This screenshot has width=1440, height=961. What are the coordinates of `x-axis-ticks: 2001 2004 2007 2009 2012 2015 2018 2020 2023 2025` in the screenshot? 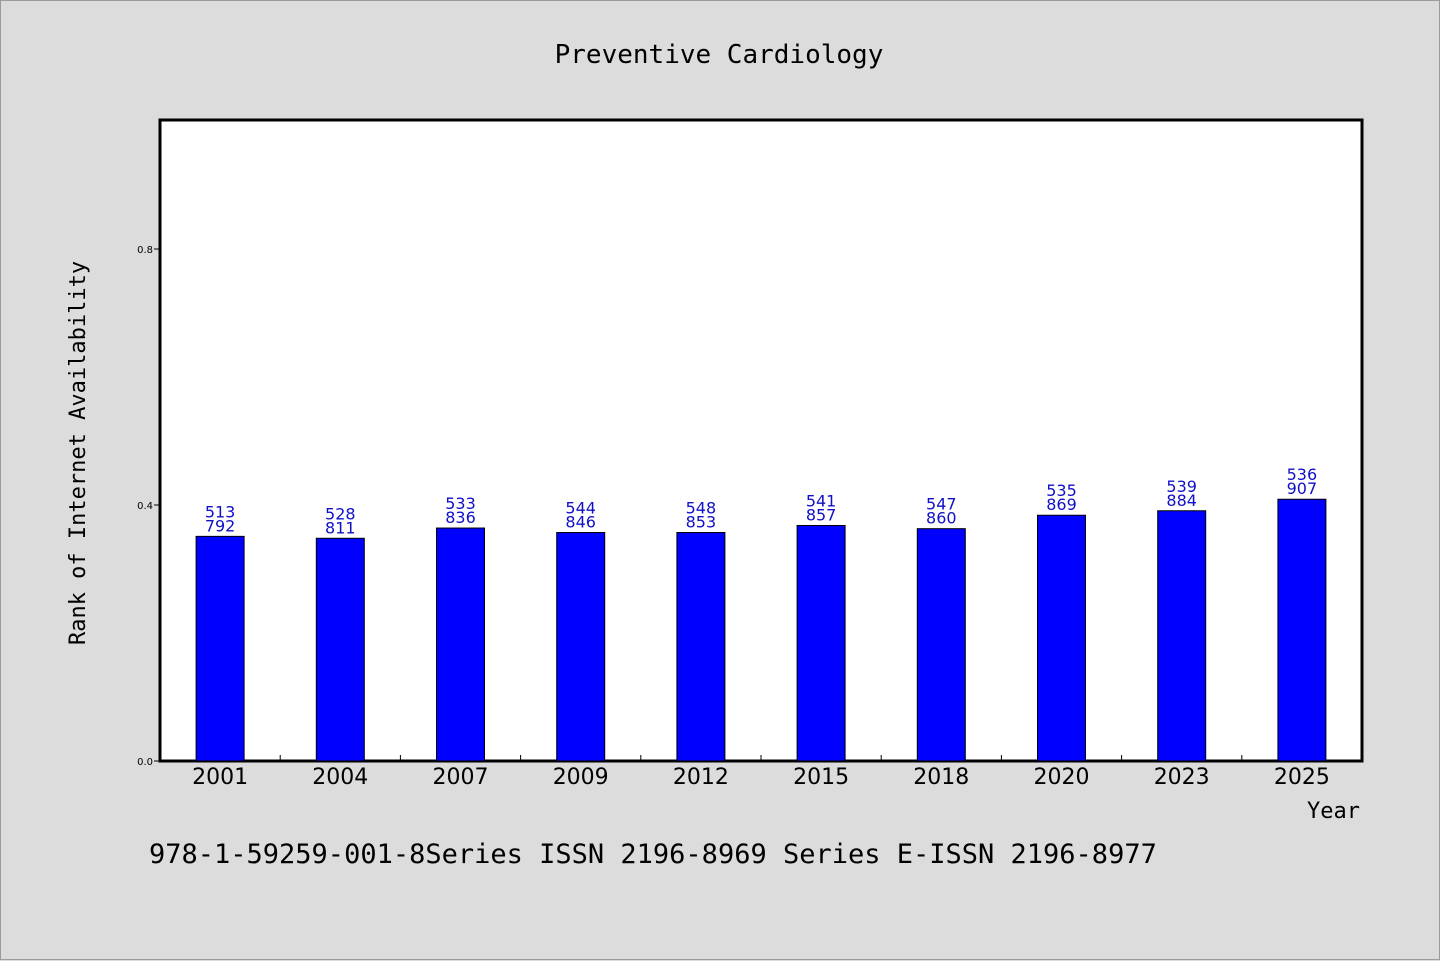 It's located at (761, 772).